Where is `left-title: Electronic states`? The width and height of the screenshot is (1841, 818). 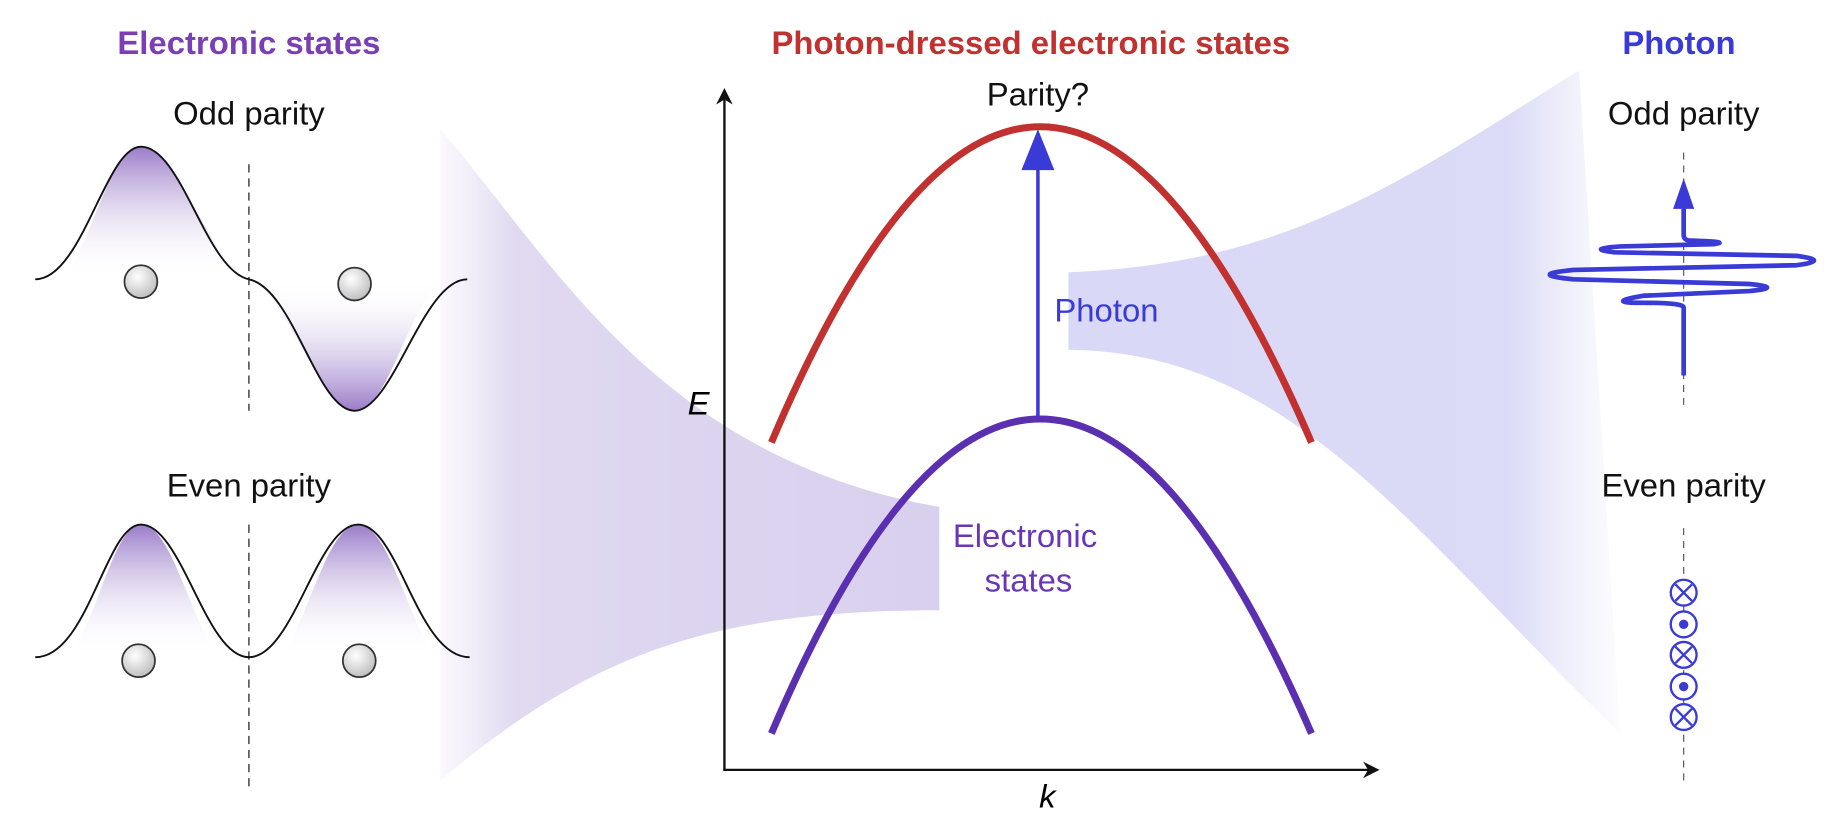 left-title: Electronic states is located at coordinates (248, 42).